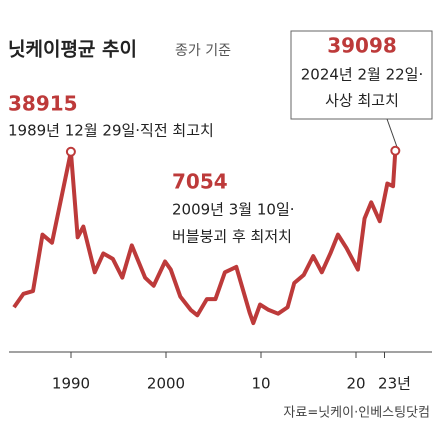 The height and width of the screenshot is (431, 435). What do you see at coordinates (232, 237) in the screenshot?
I see `annotation-text: 버블붕괴 후 최저치` at bounding box center [232, 237].